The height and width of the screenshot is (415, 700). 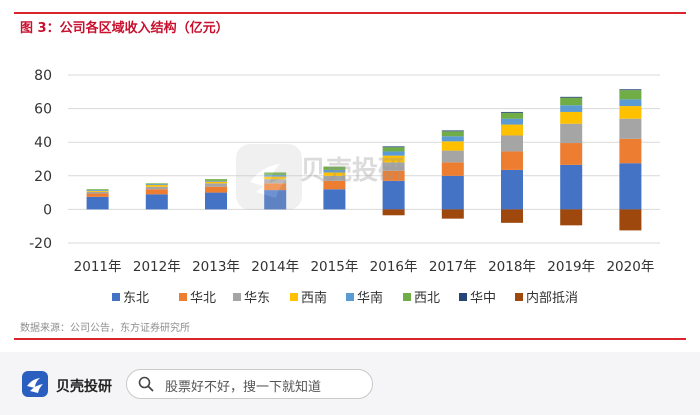 I want to click on search-placeholder: 股票好不好，搜一下就知道, so click(x=243, y=387).